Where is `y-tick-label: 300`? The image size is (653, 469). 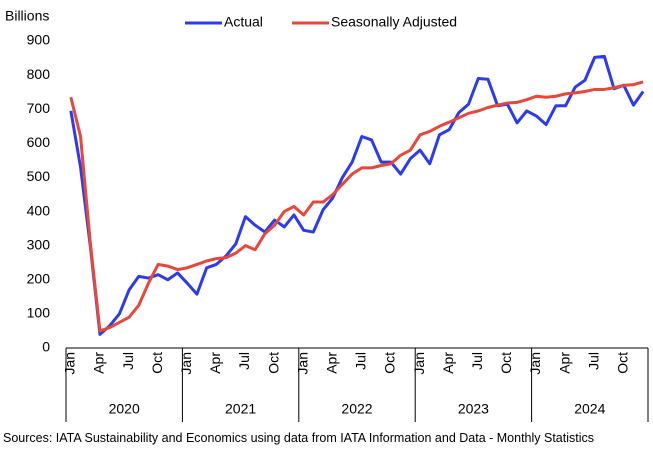
y-tick-label: 300 is located at coordinates (39, 244).